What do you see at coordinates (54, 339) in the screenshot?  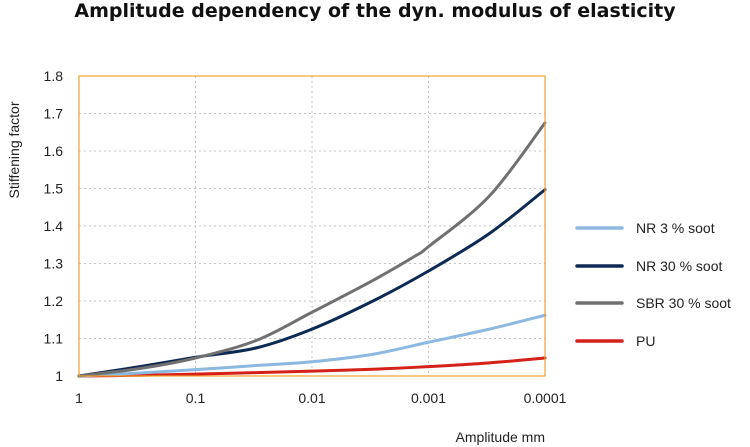 I see `y-tick-label: 1.1` at bounding box center [54, 339].